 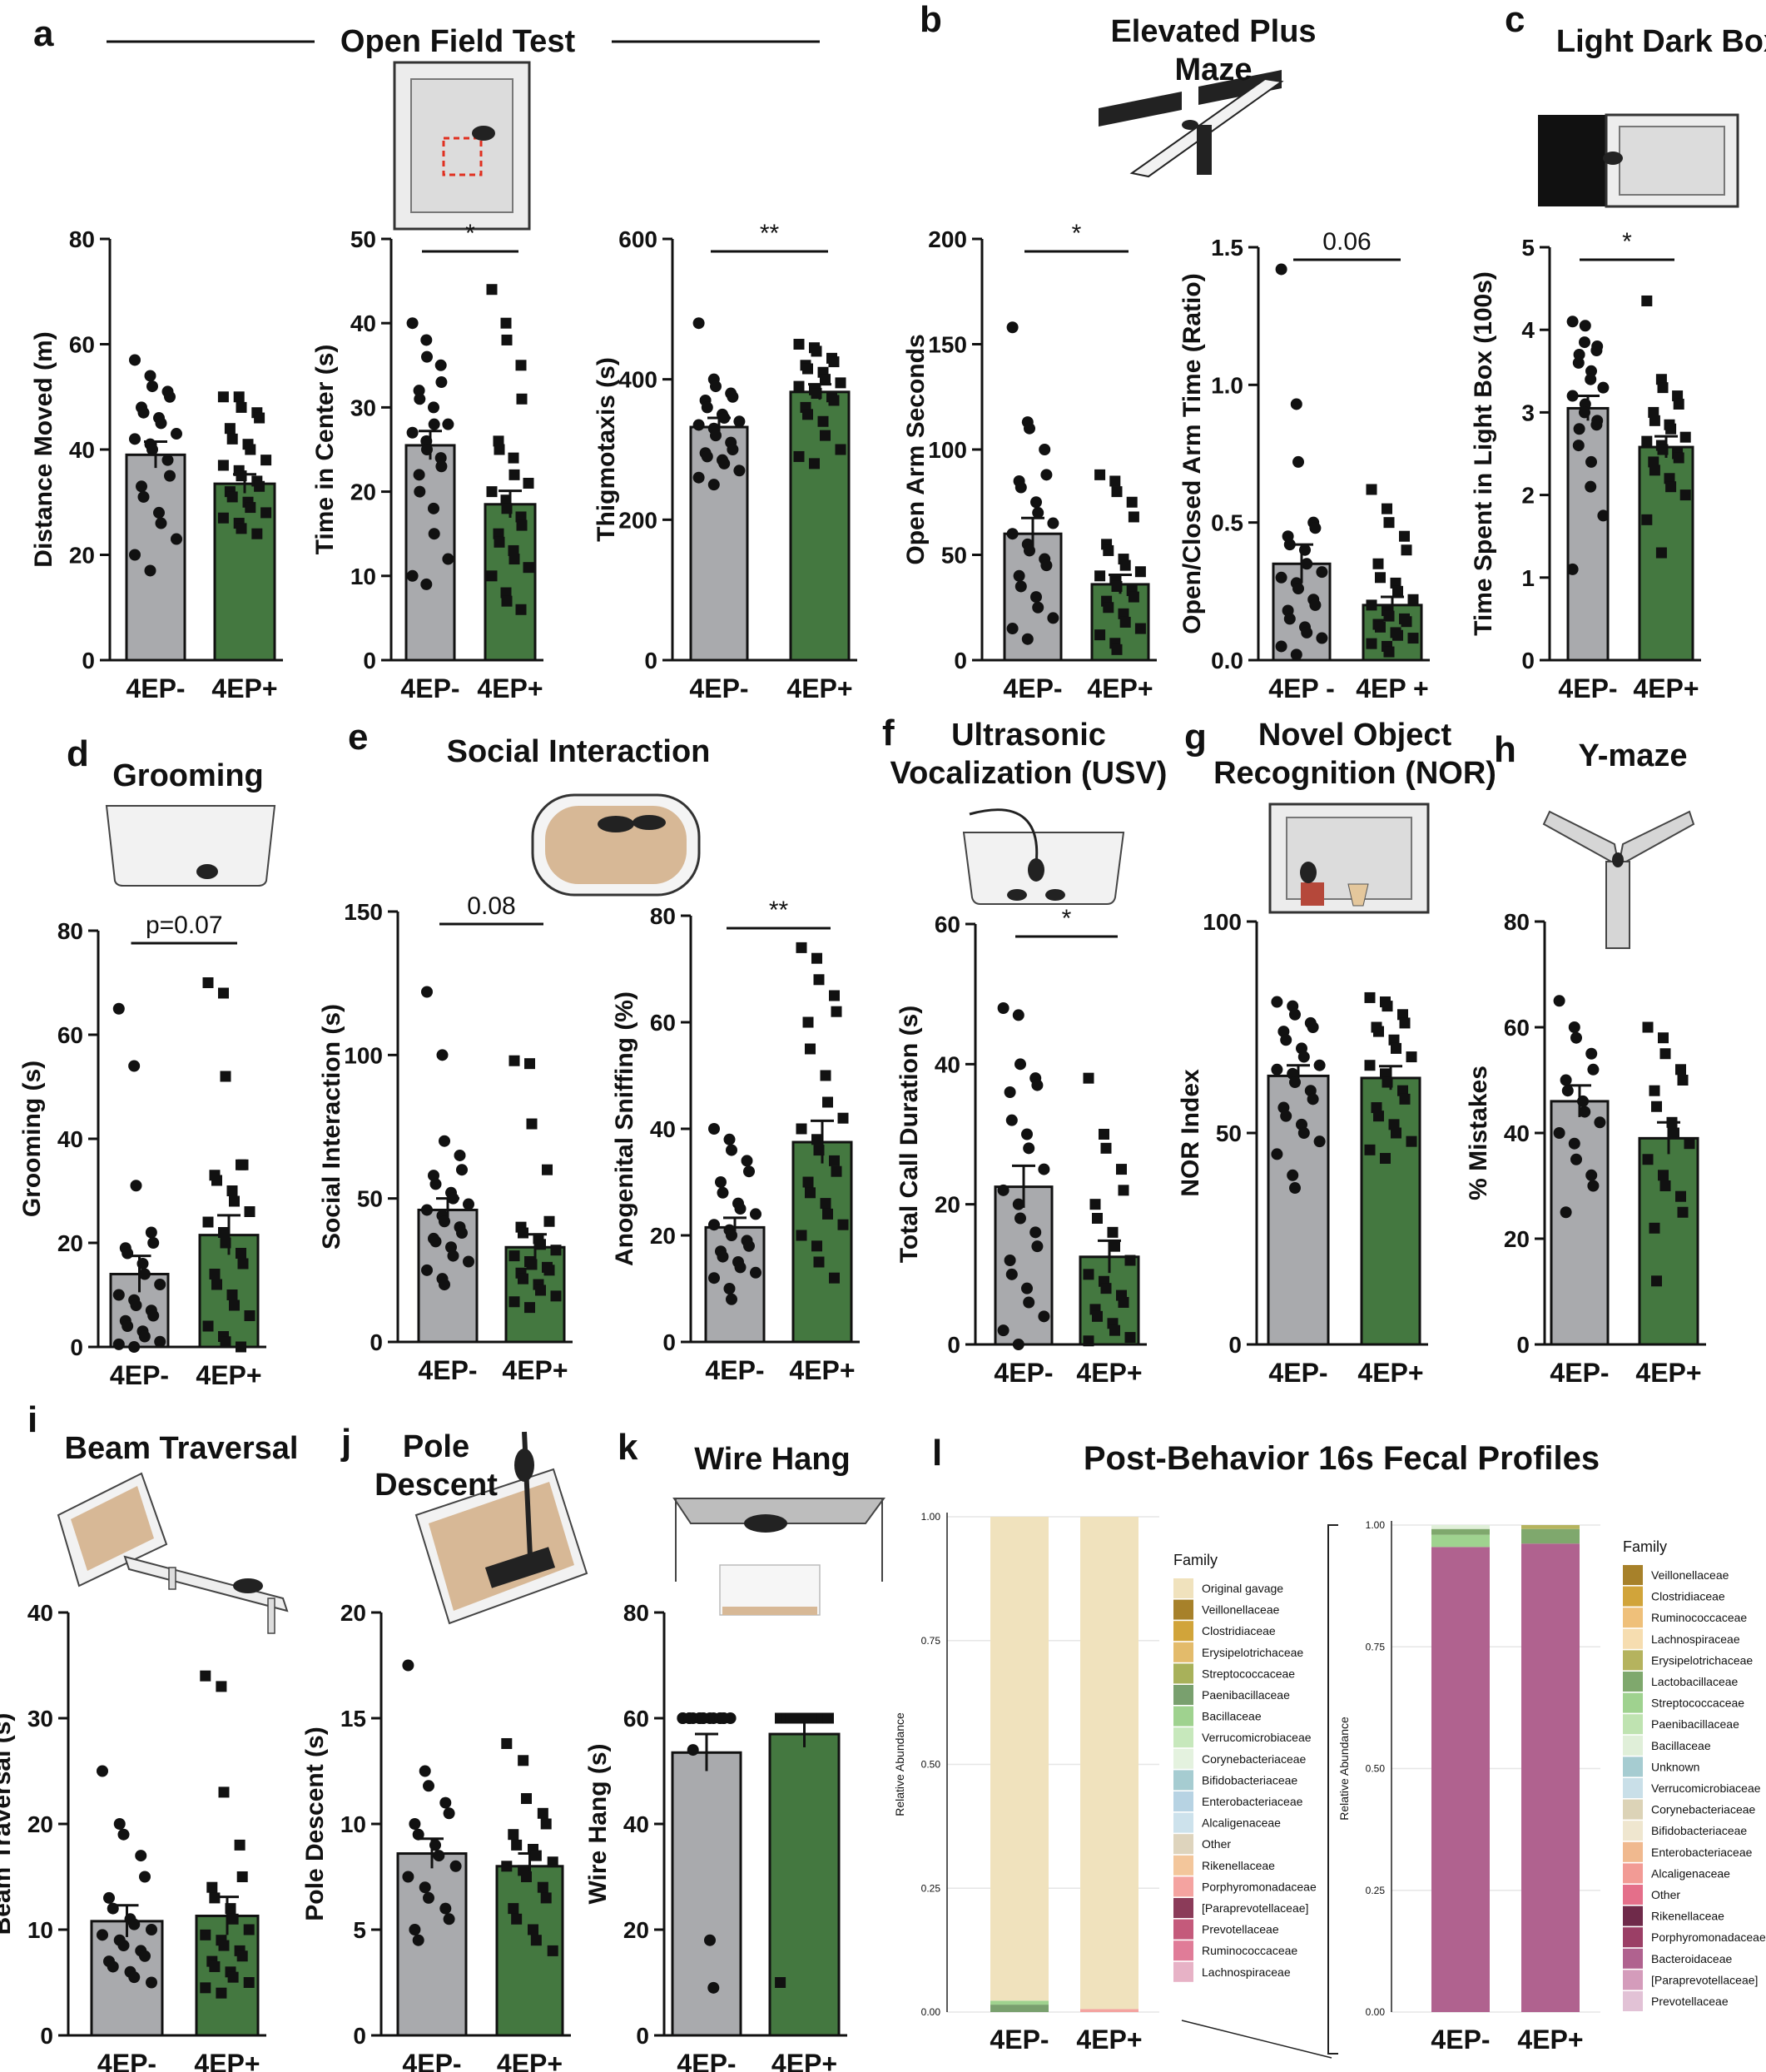 What do you see at coordinates (1645, 1546) in the screenshot?
I see `legend-title: Family` at bounding box center [1645, 1546].